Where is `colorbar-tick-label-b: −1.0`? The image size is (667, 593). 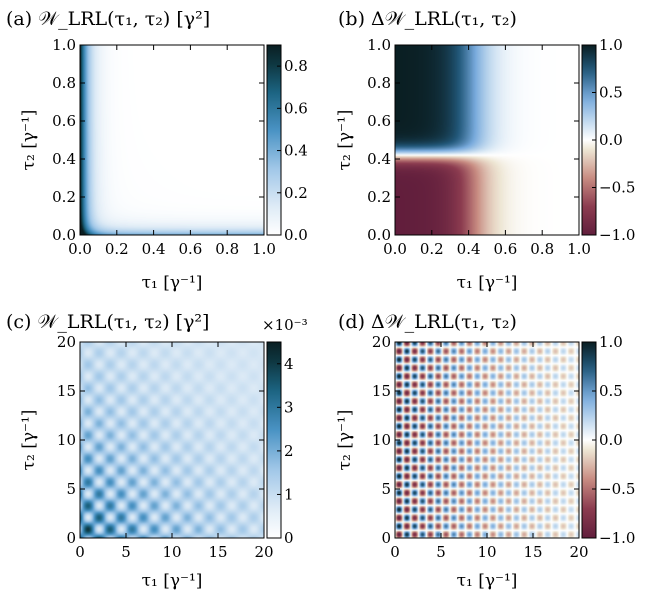 colorbar-tick-label-b: −1.0 is located at coordinates (617, 235).